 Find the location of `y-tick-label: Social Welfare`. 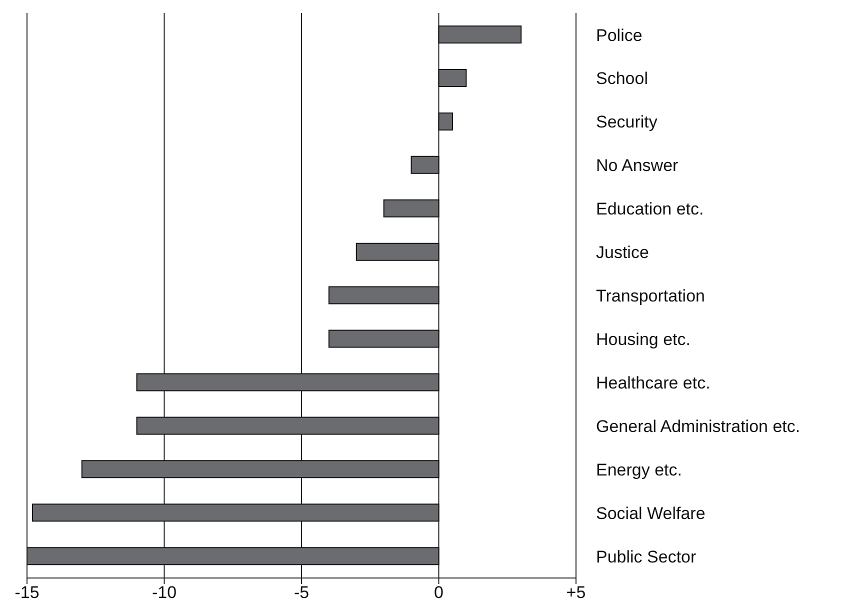

y-tick-label: Social Welfare is located at coordinates (651, 513).